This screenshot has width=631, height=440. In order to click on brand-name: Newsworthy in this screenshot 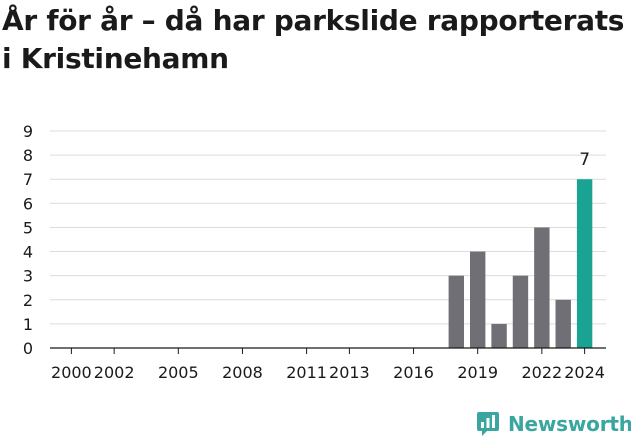, I will do `click(569, 424)`.